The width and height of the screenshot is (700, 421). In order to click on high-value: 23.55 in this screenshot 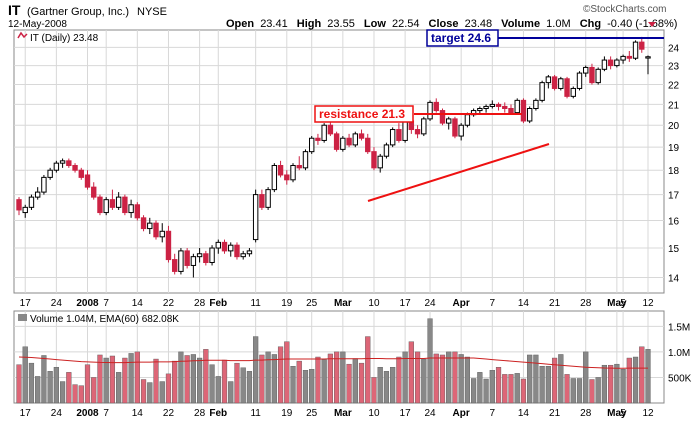, I will do `click(341, 24)`.